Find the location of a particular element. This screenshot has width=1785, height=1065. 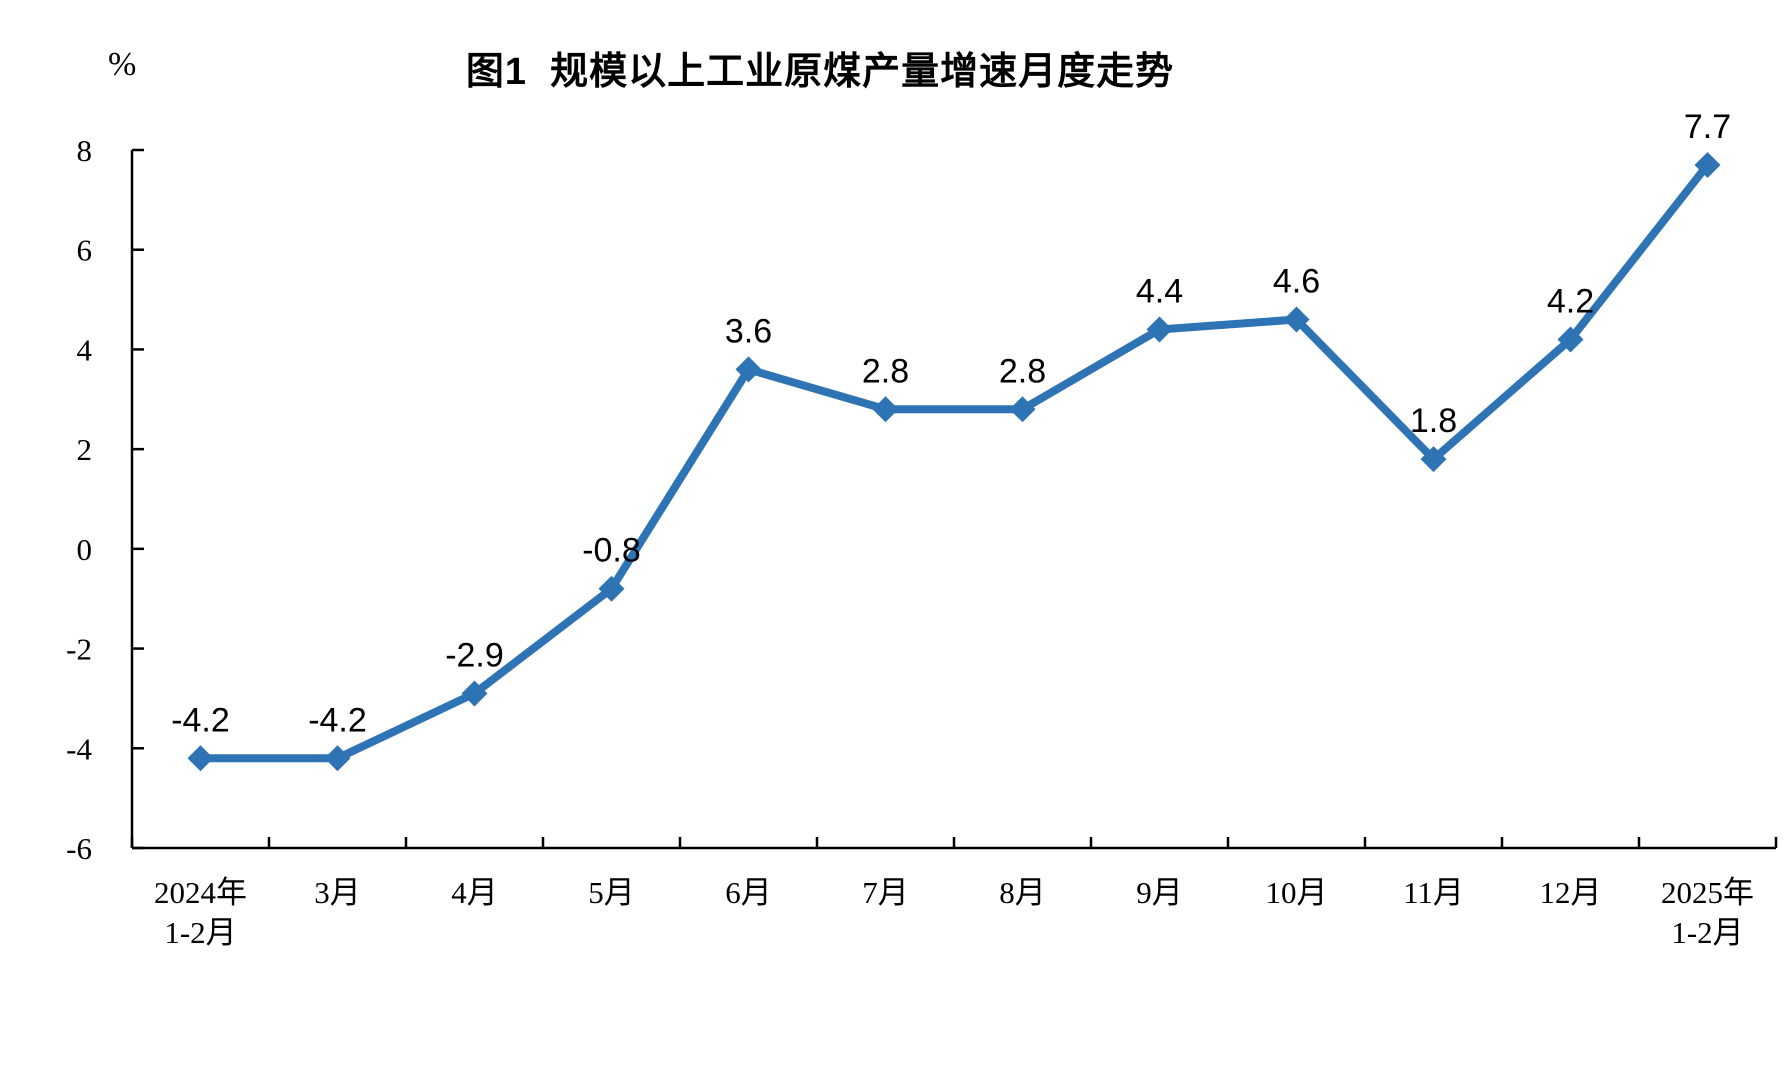

x-axis-label: 7月 is located at coordinates (885, 892).